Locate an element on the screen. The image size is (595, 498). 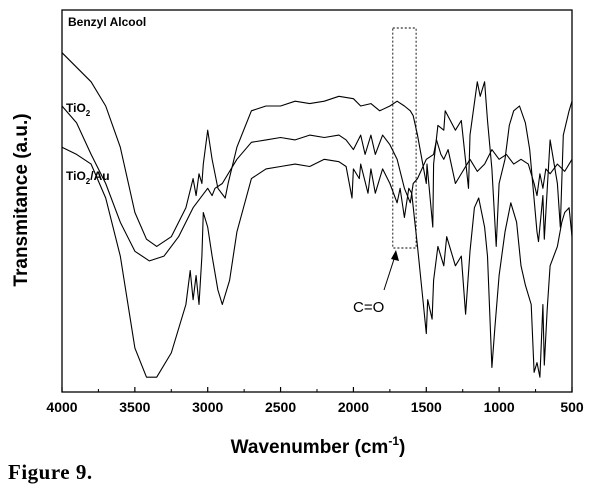
x-tick-label: 1000 is located at coordinates (499, 407).